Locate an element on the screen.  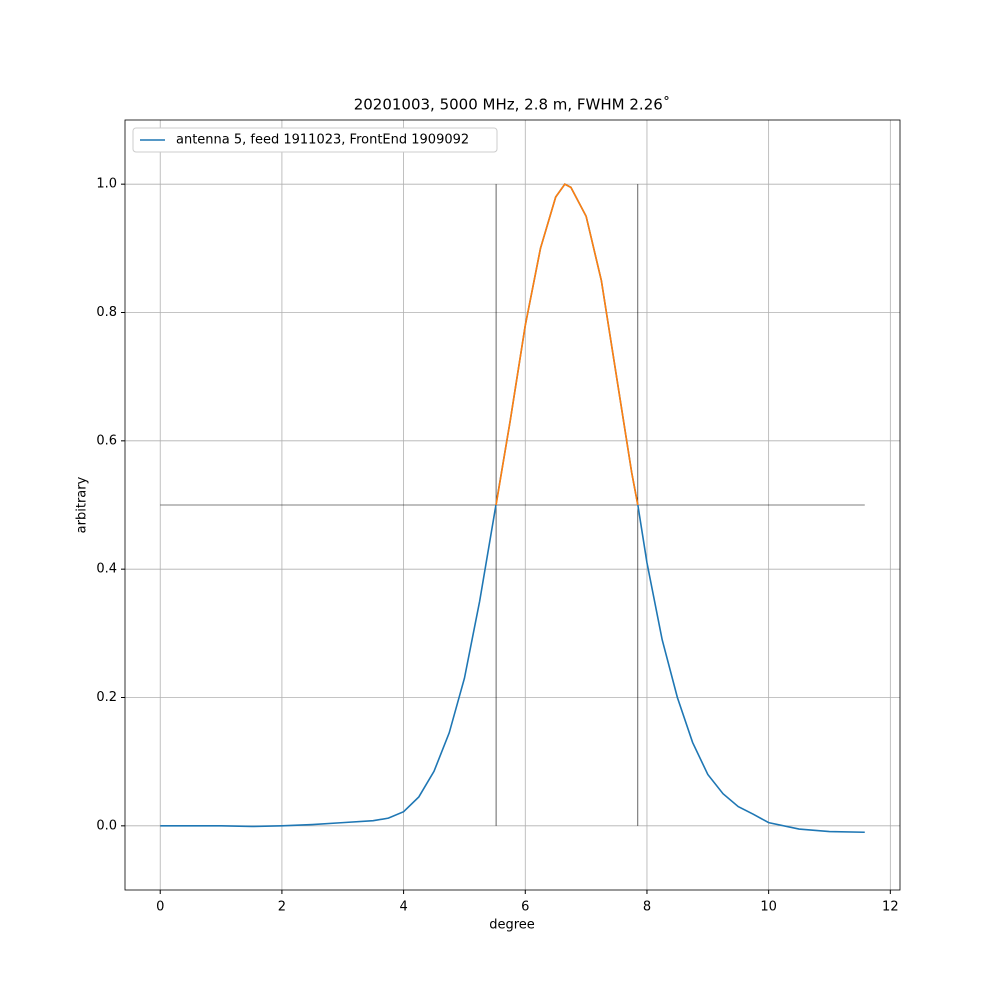
x-tick-label: 6 is located at coordinates (525, 907).